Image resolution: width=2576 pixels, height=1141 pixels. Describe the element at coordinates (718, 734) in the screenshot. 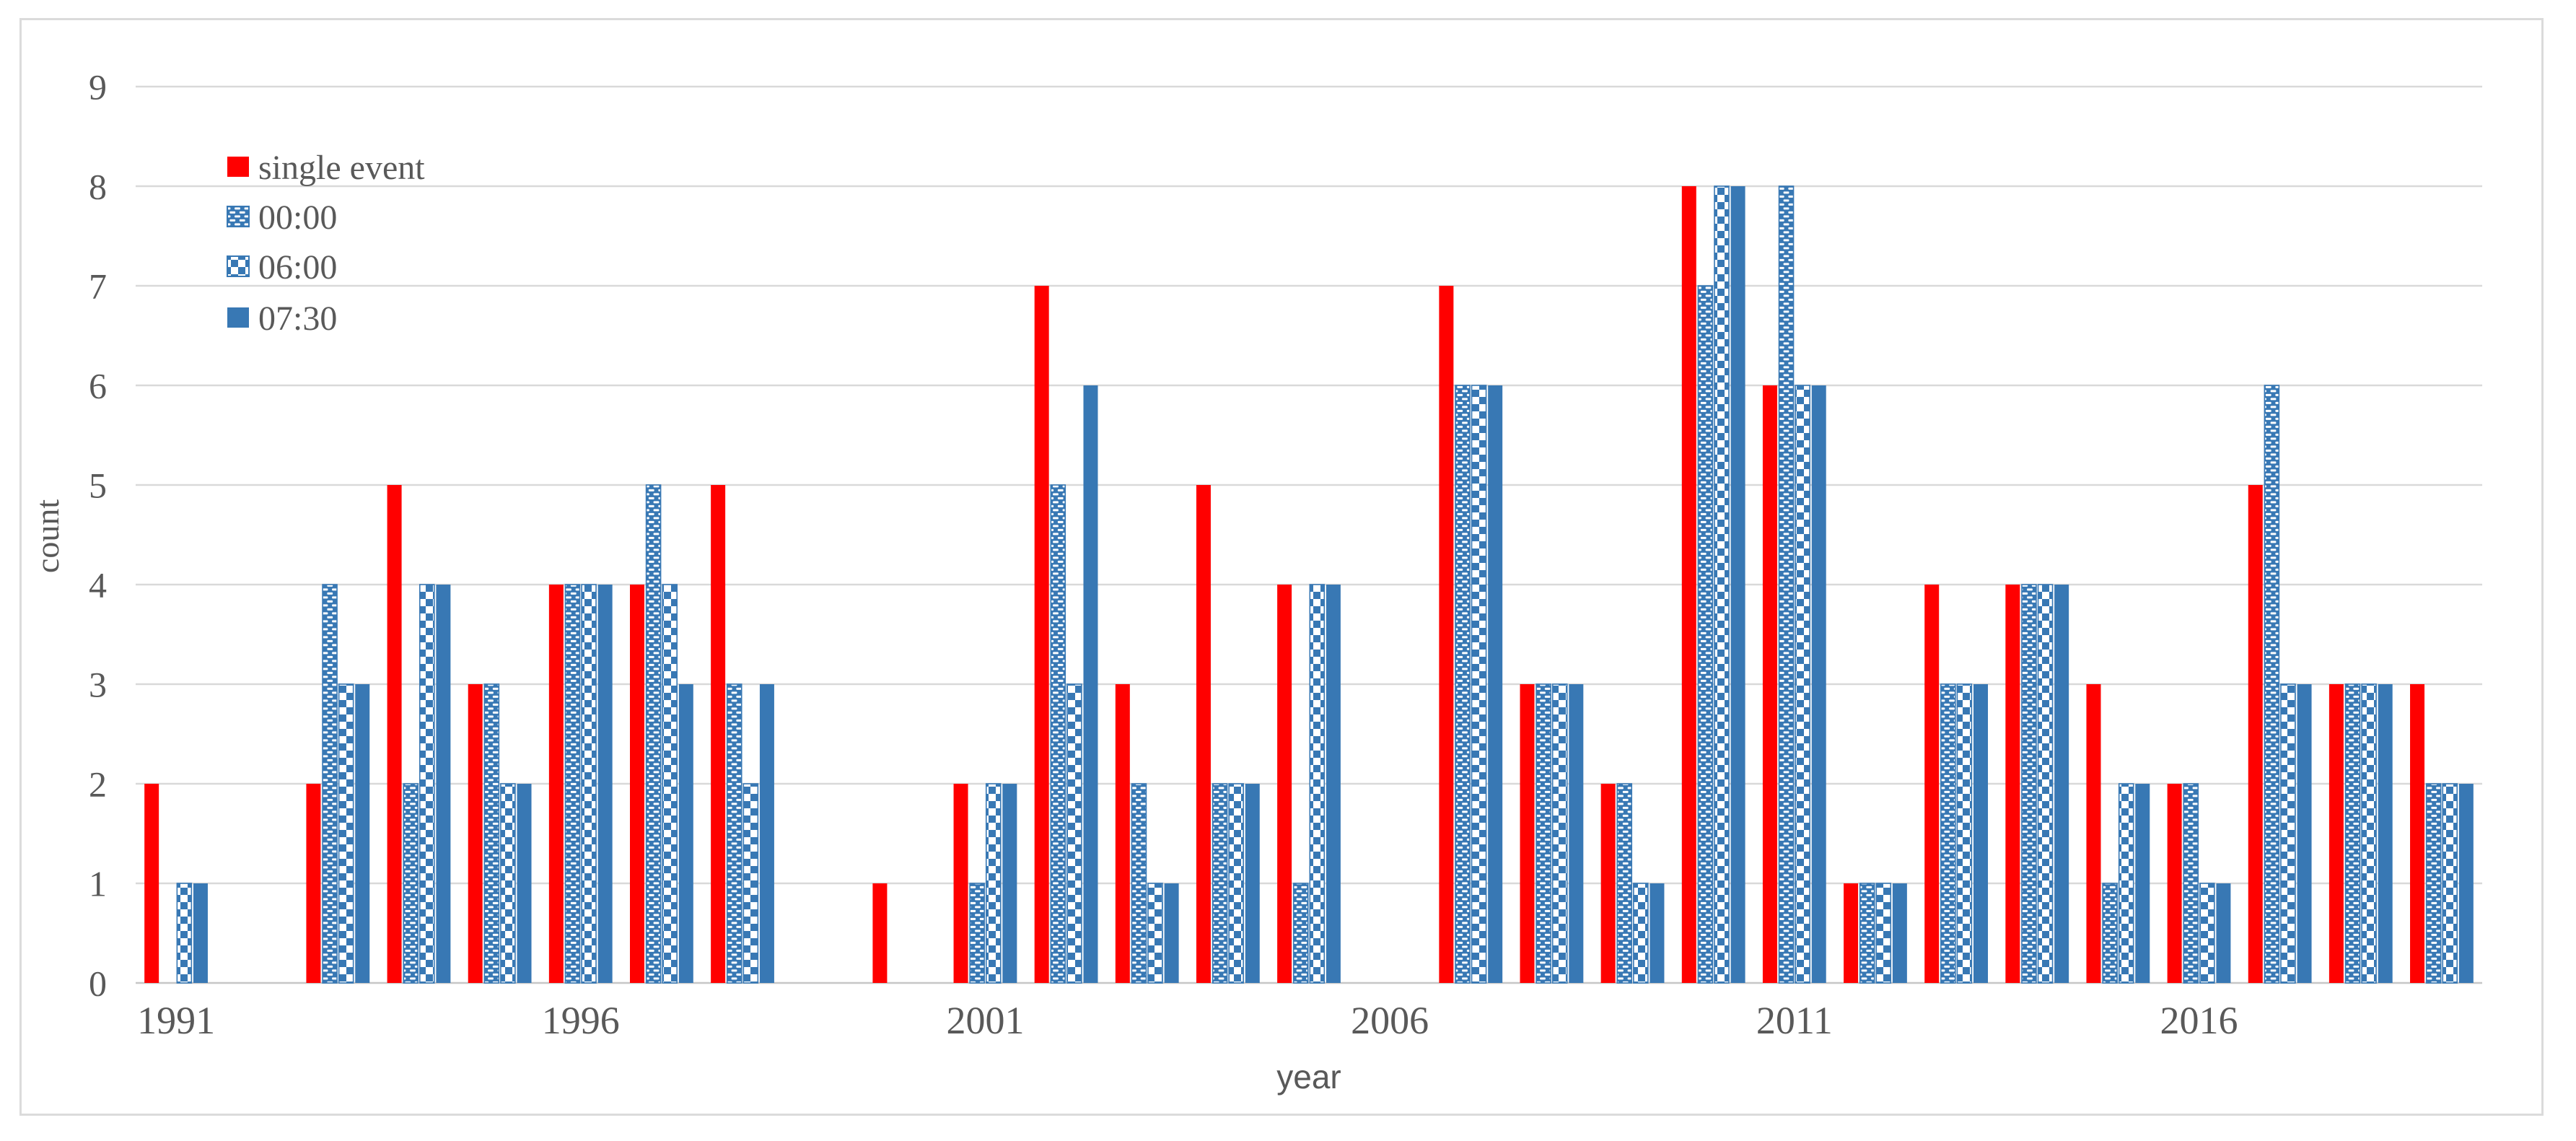

I see `bar-1998-single-event` at that location.